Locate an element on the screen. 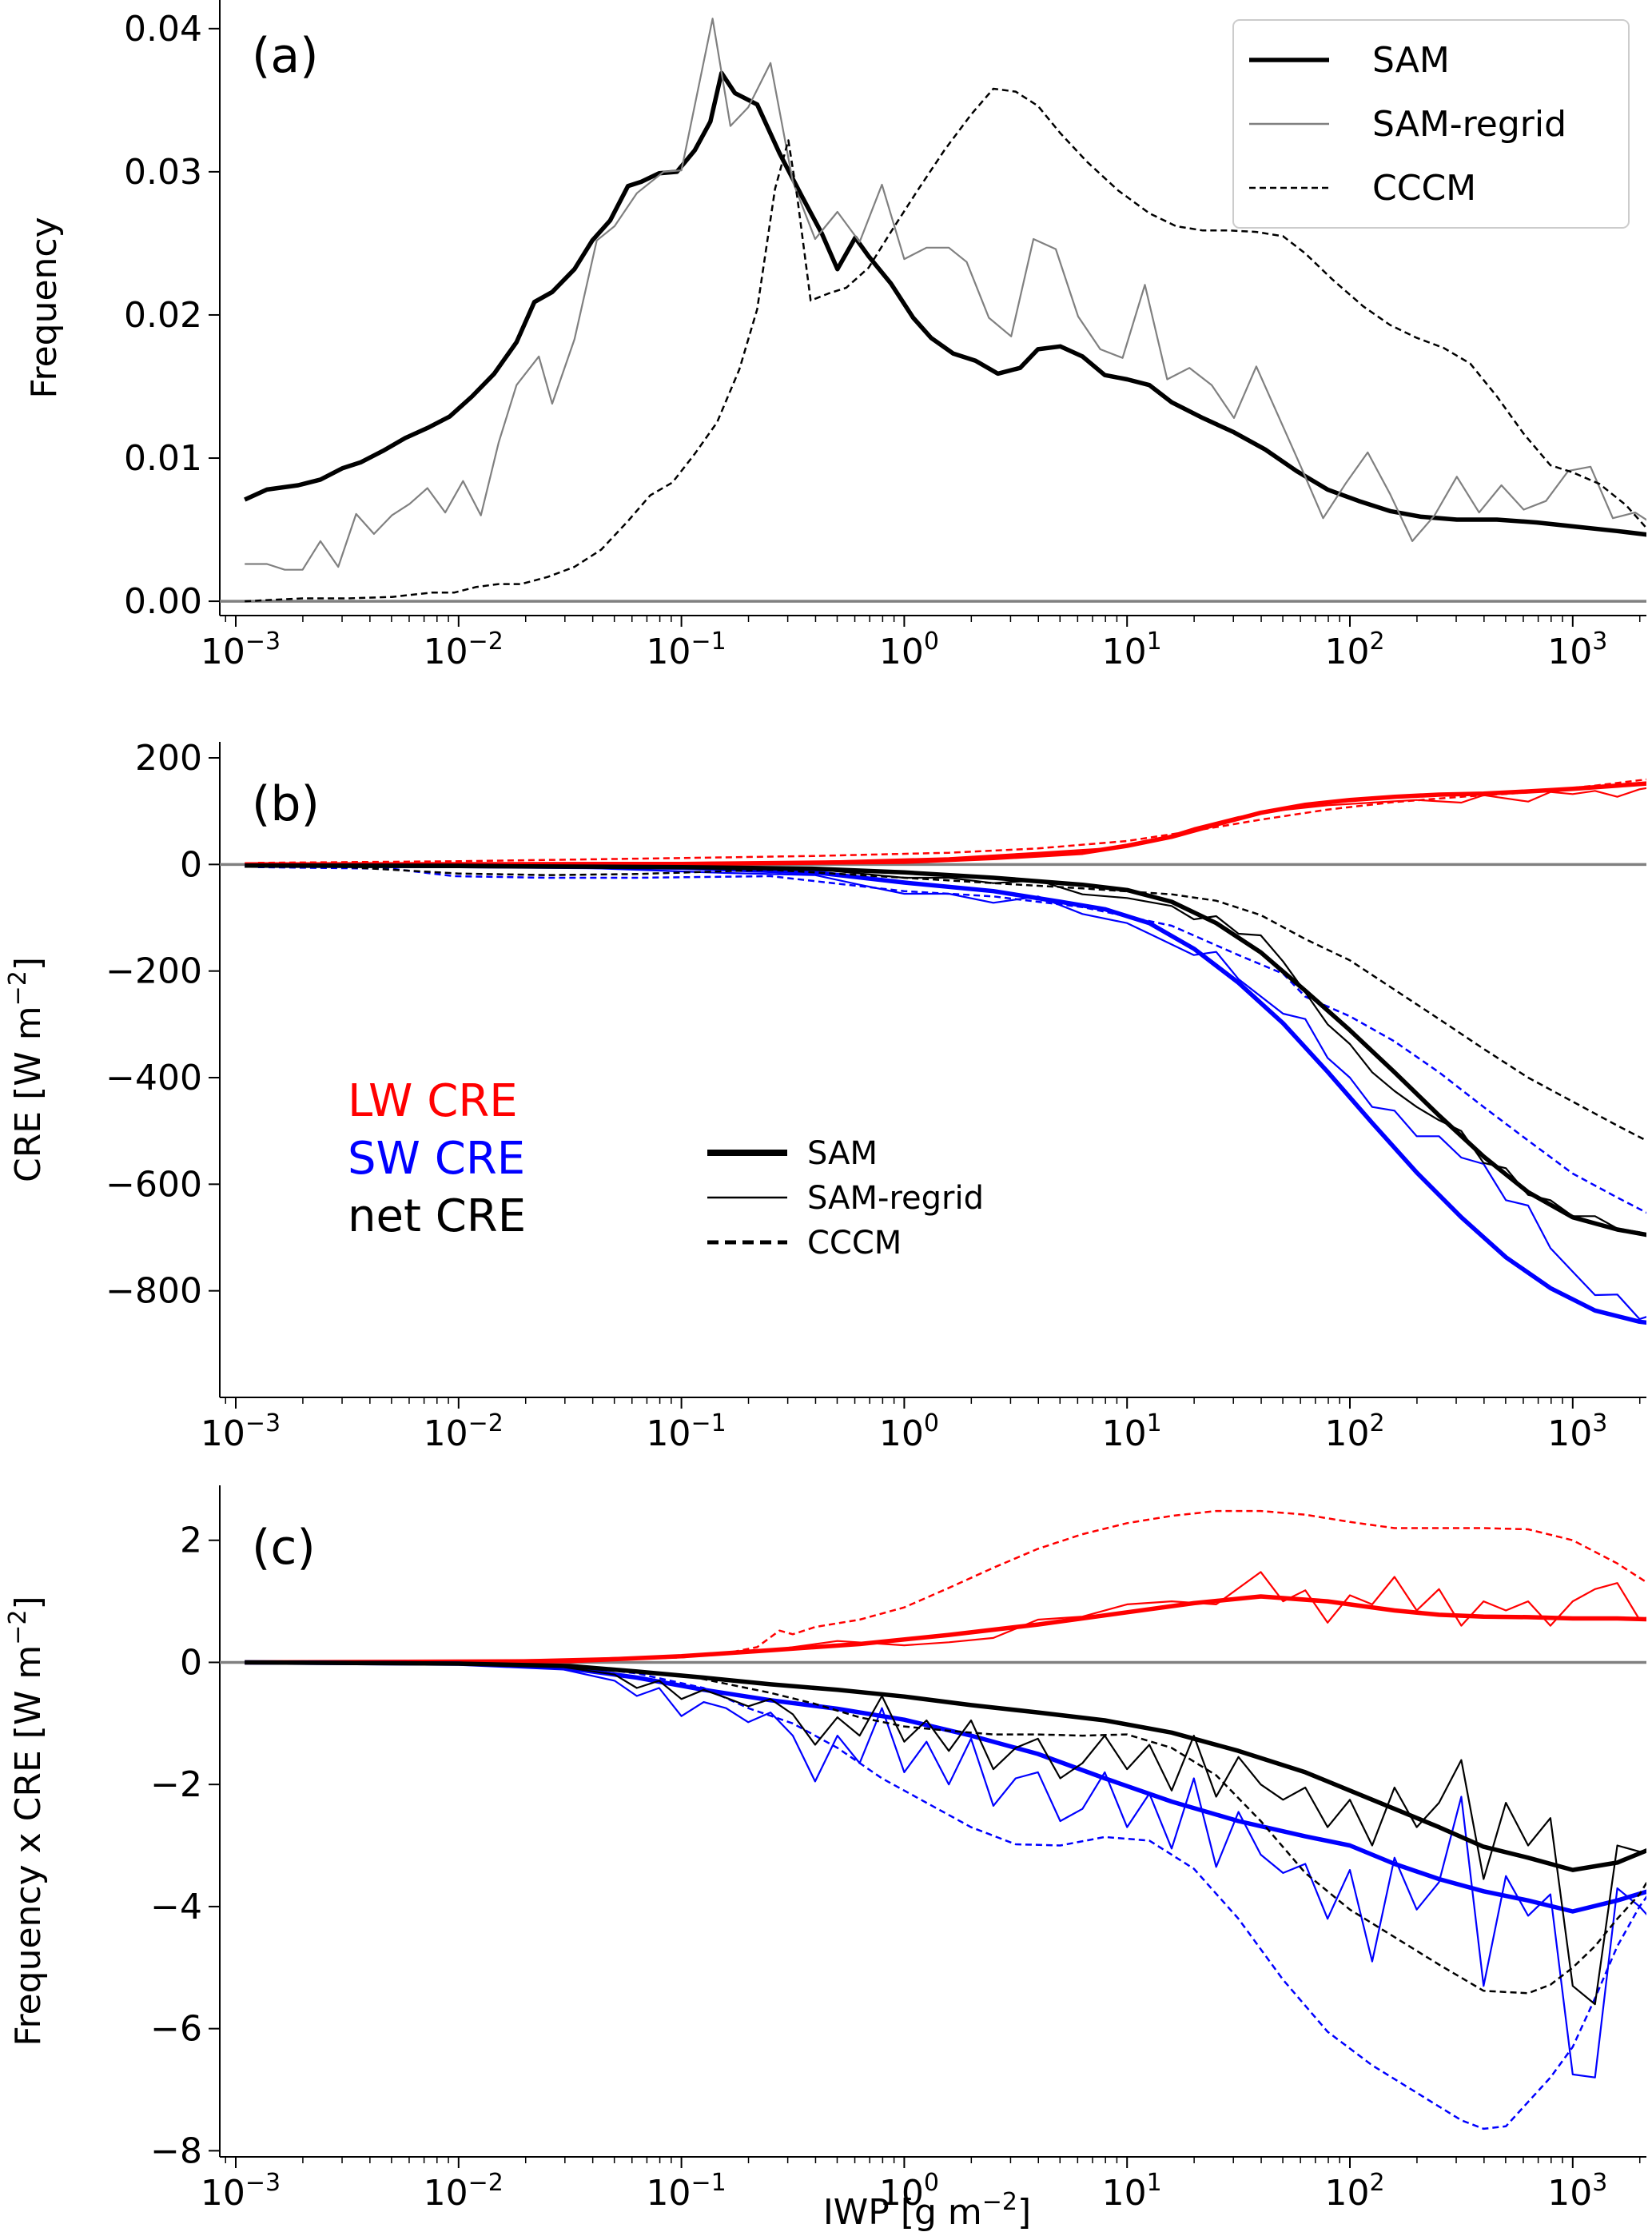  y-tick-label: −4 is located at coordinates (176, 1907).